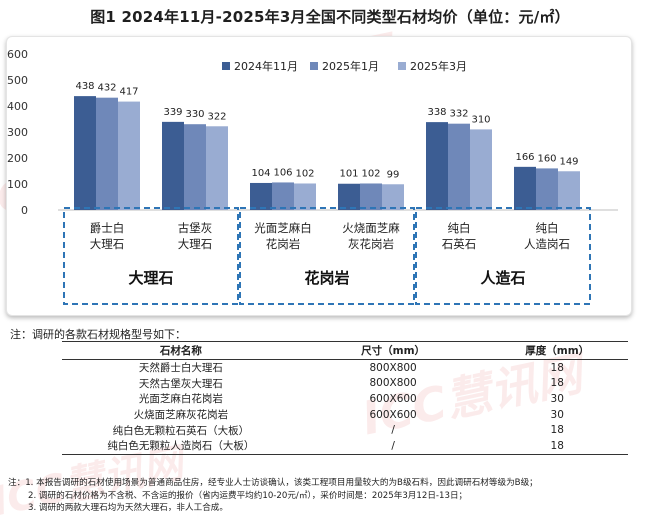  I want to click on group-label: 花岗岩, so click(326, 278).